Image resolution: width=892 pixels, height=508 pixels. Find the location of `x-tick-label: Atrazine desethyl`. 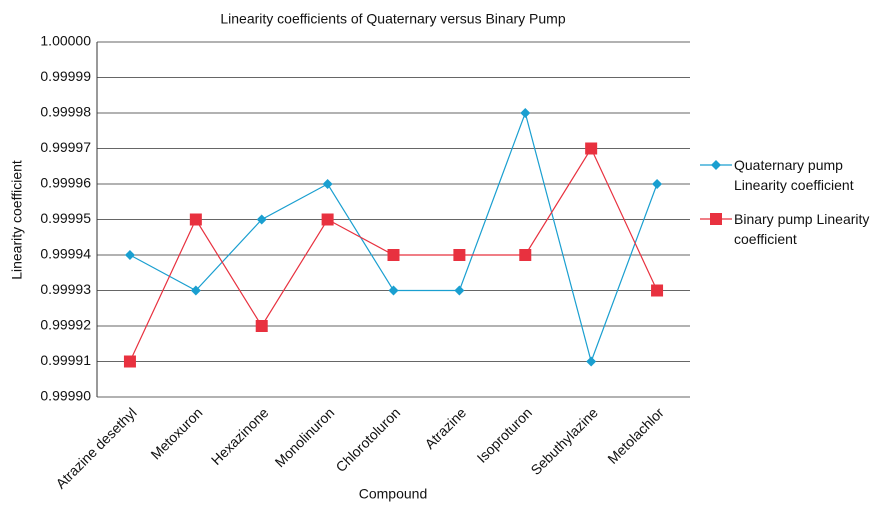

x-tick-label: Atrazine desethyl is located at coordinates (95, 447).